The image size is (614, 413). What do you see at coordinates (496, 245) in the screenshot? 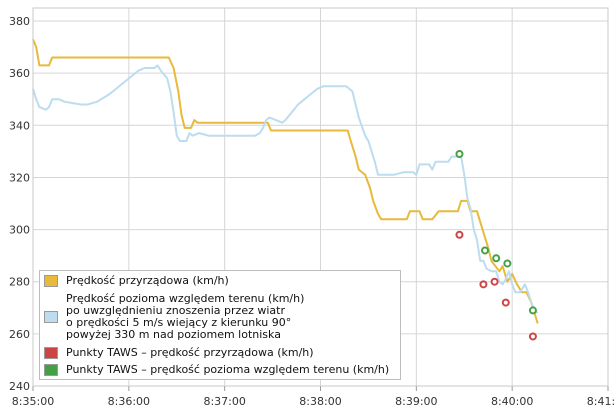
I see `plot-points` at bounding box center [496, 245].